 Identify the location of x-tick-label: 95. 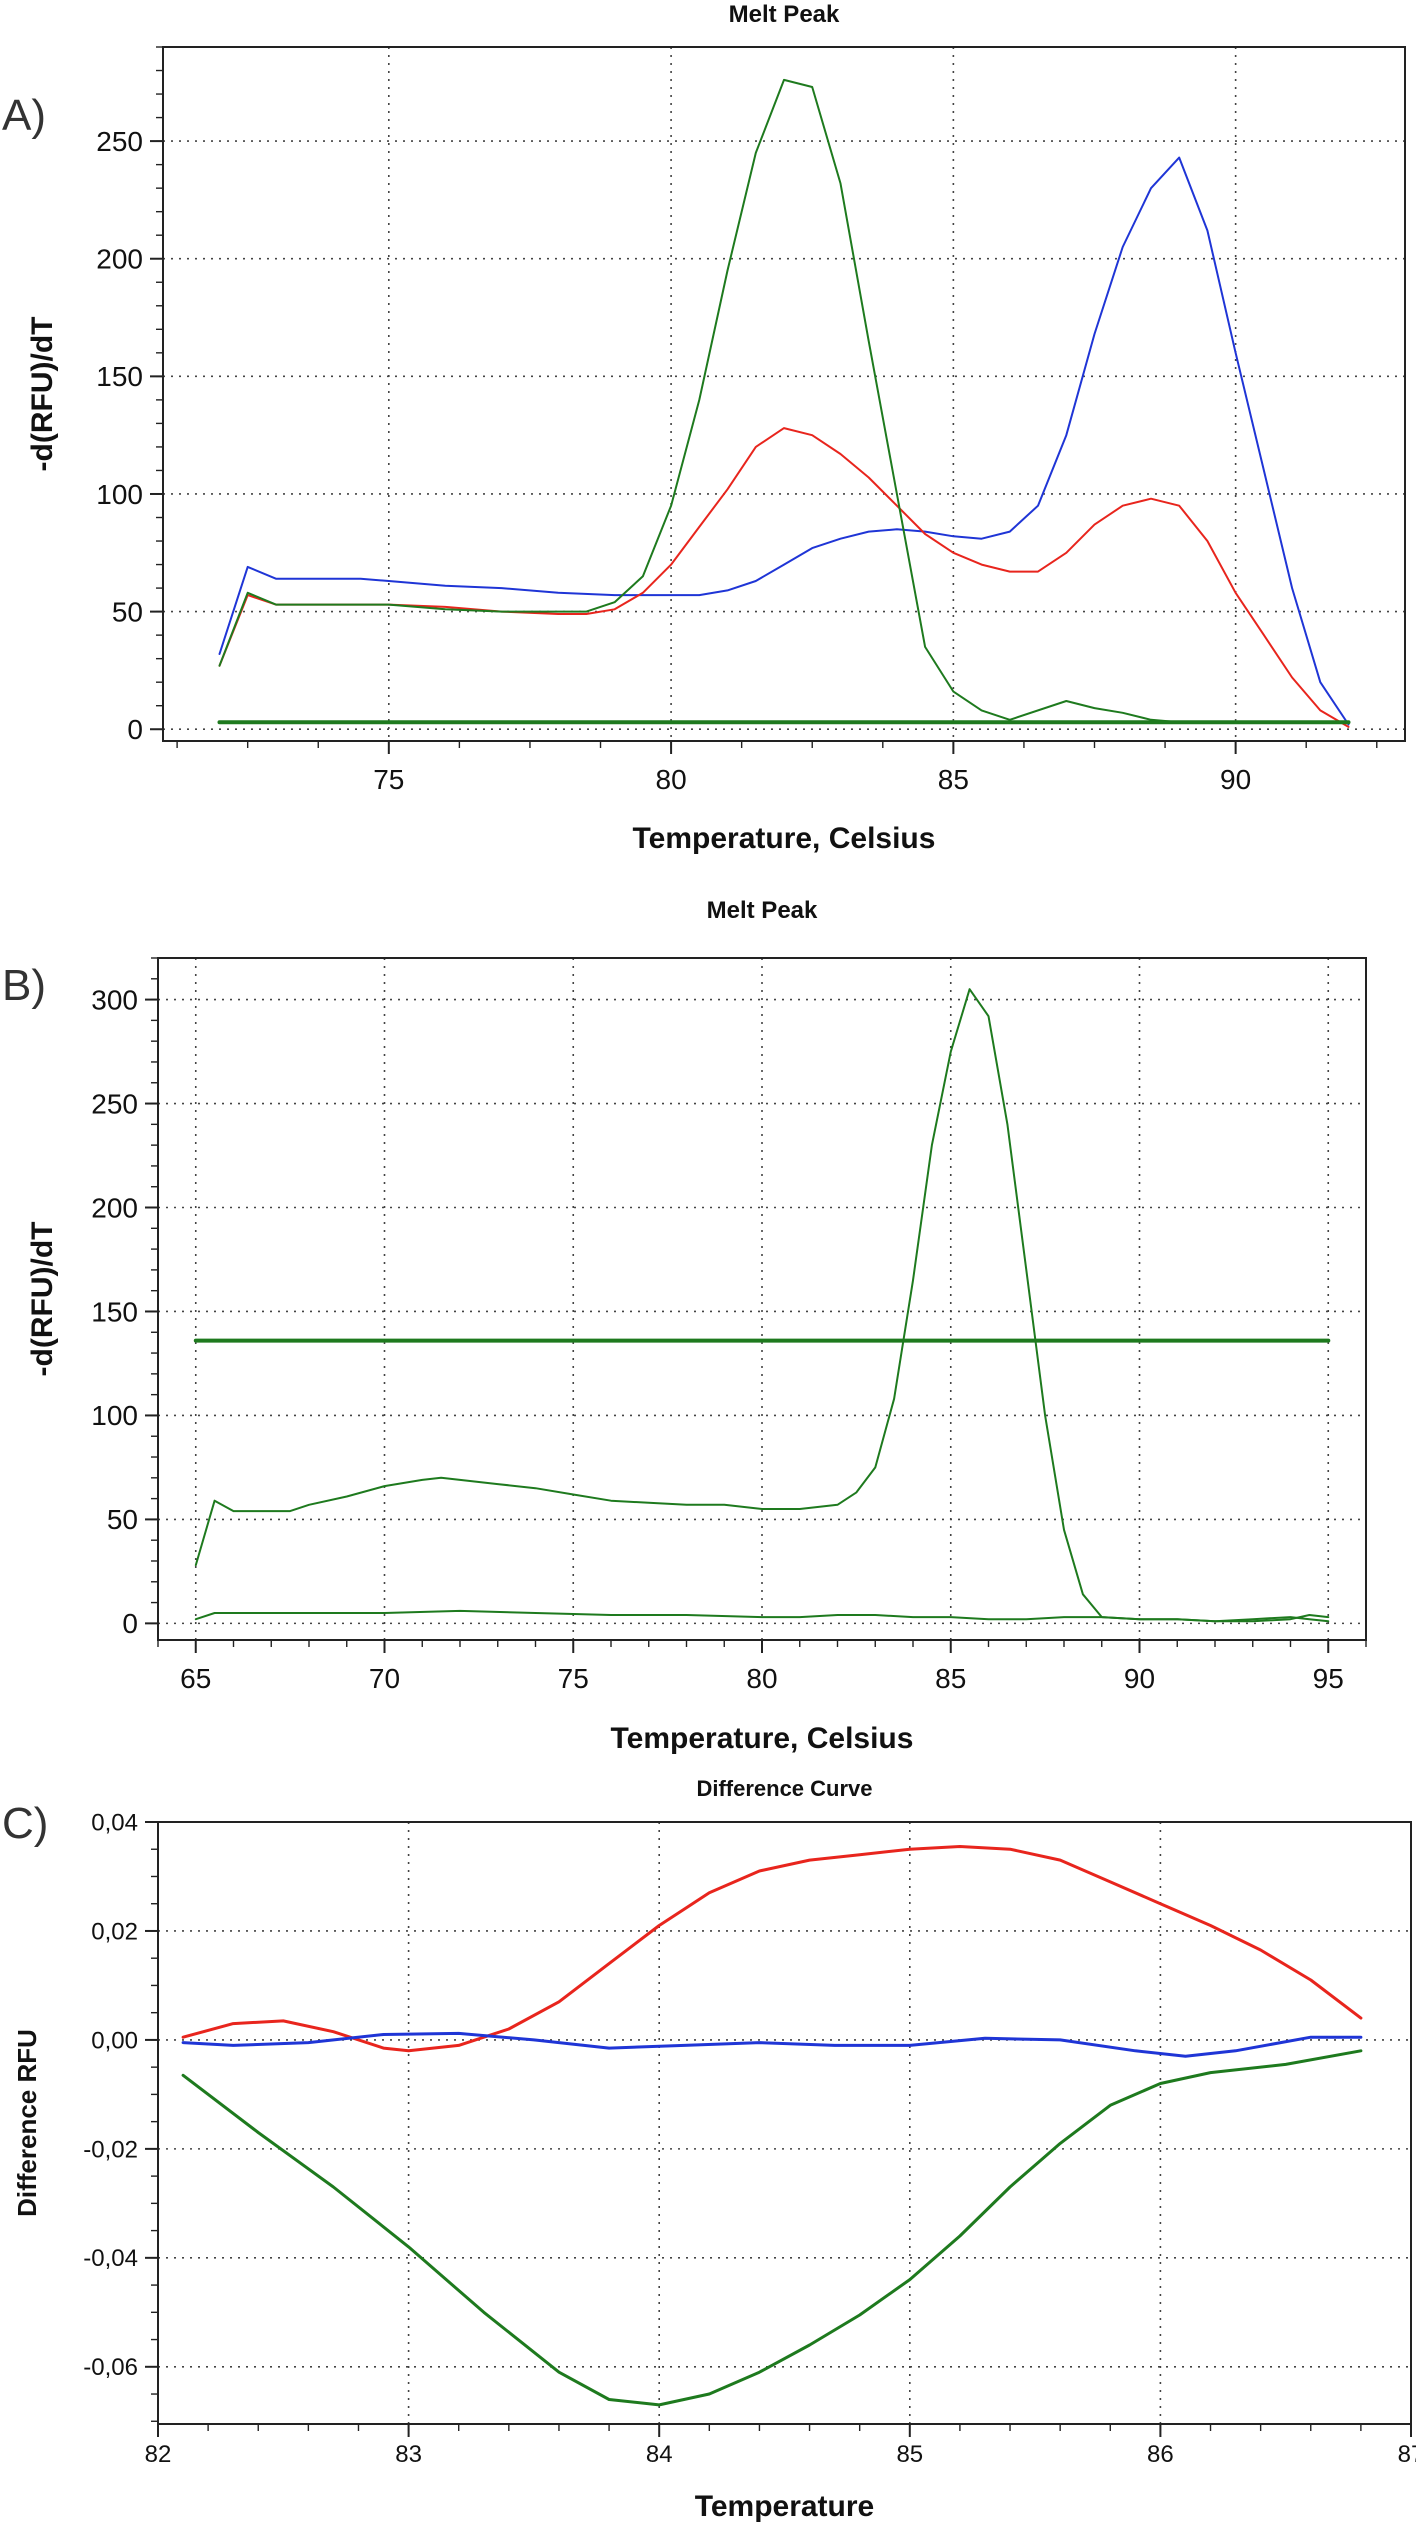
(1328, 1678).